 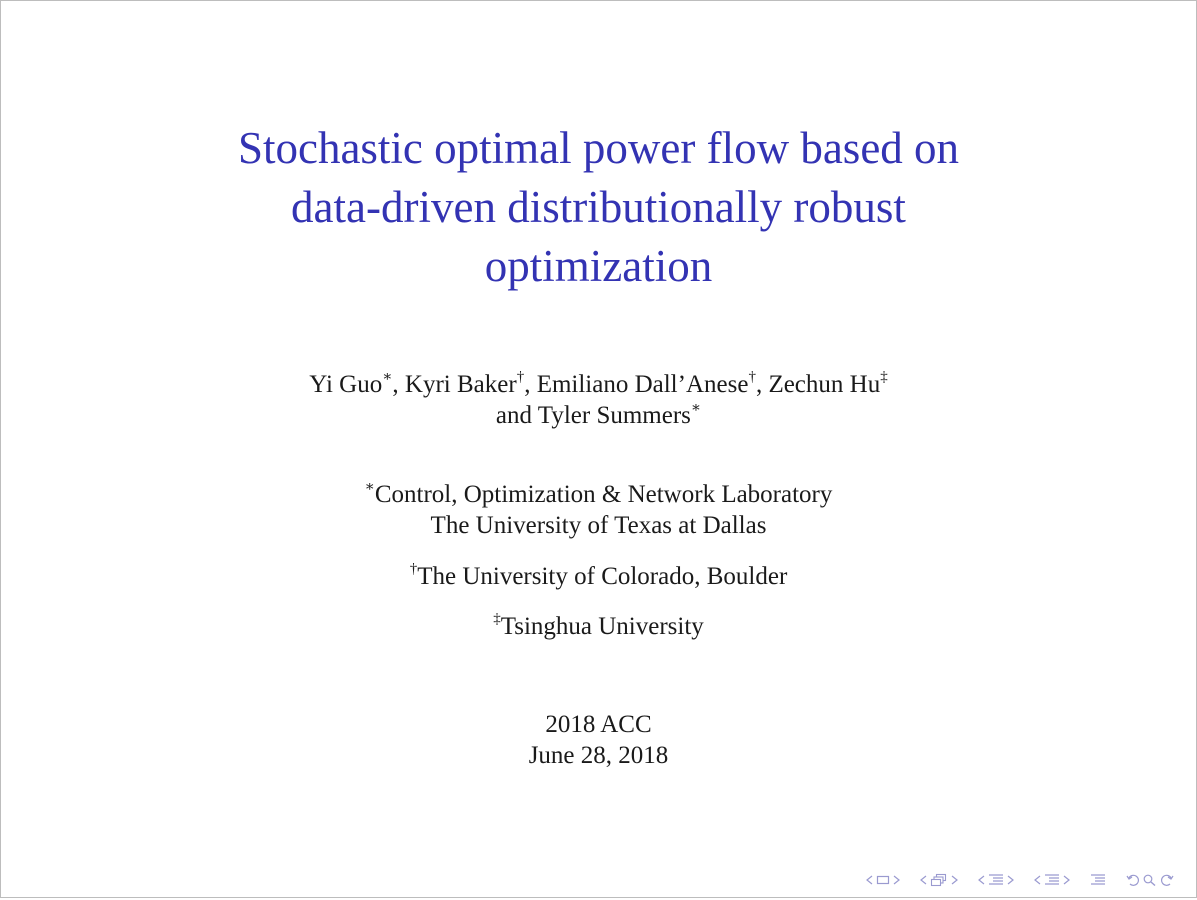 I want to click on prev-subsection-arrow-icon, so click(x=923, y=880).